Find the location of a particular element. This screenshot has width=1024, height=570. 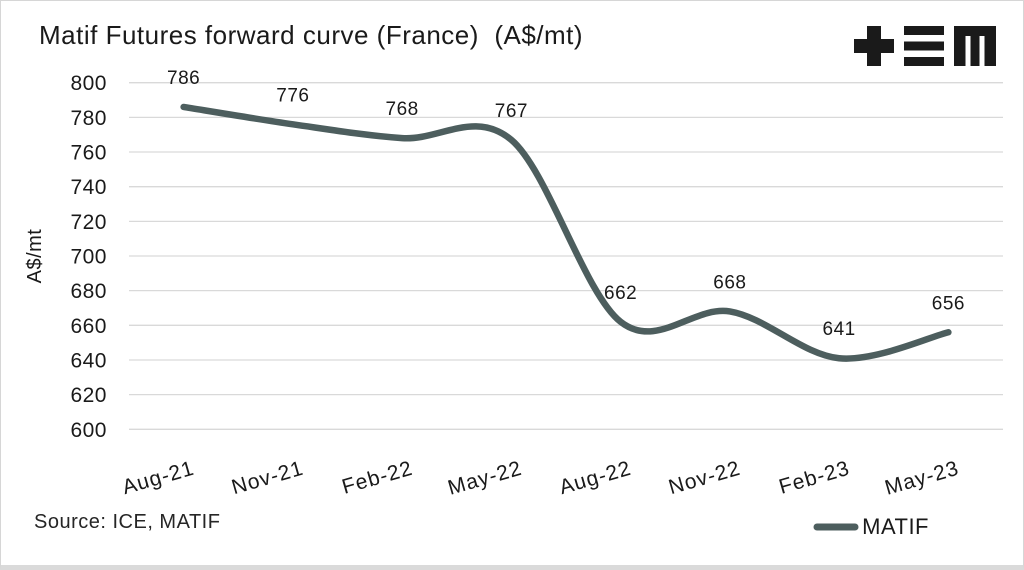

x-tick-label: May-23 is located at coordinates (921, 478).